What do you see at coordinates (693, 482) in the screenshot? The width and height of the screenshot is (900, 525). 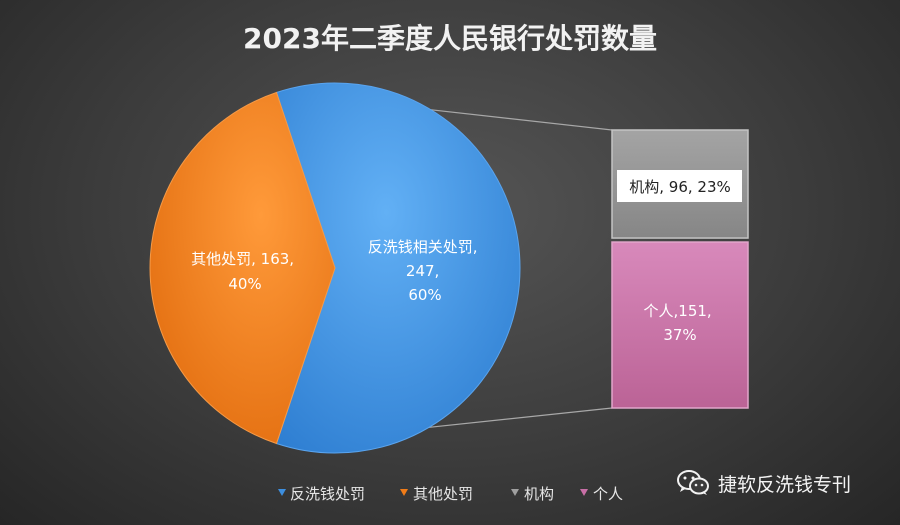 I see `wechat-icon` at bounding box center [693, 482].